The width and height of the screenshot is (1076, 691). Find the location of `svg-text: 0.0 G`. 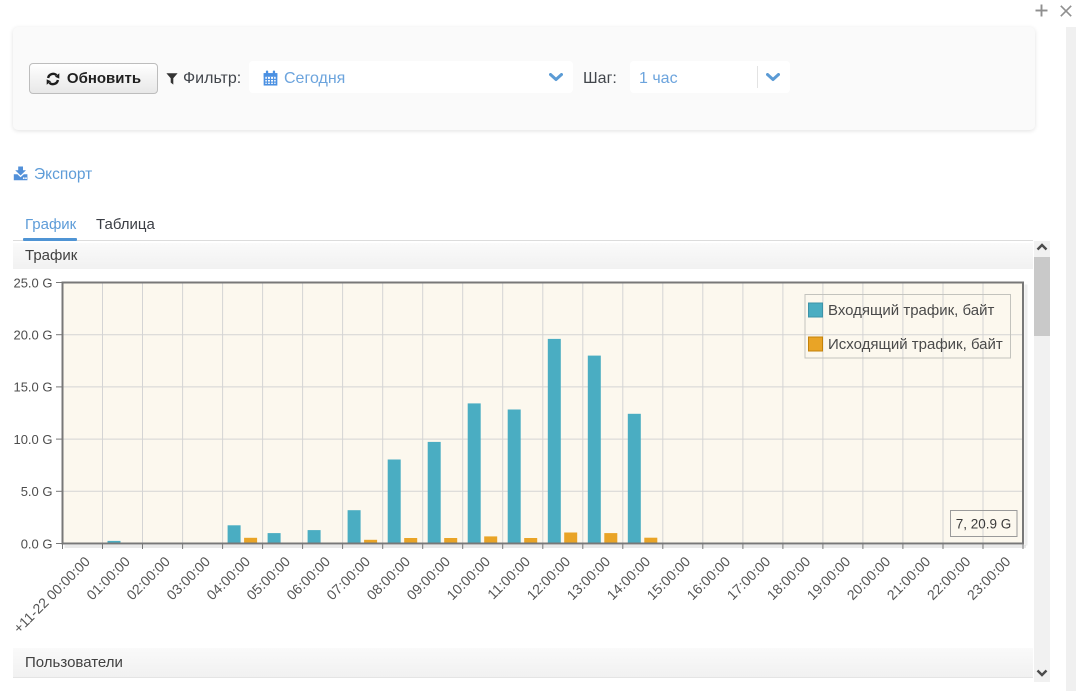

svg-text: 0.0 G is located at coordinates (37, 543).